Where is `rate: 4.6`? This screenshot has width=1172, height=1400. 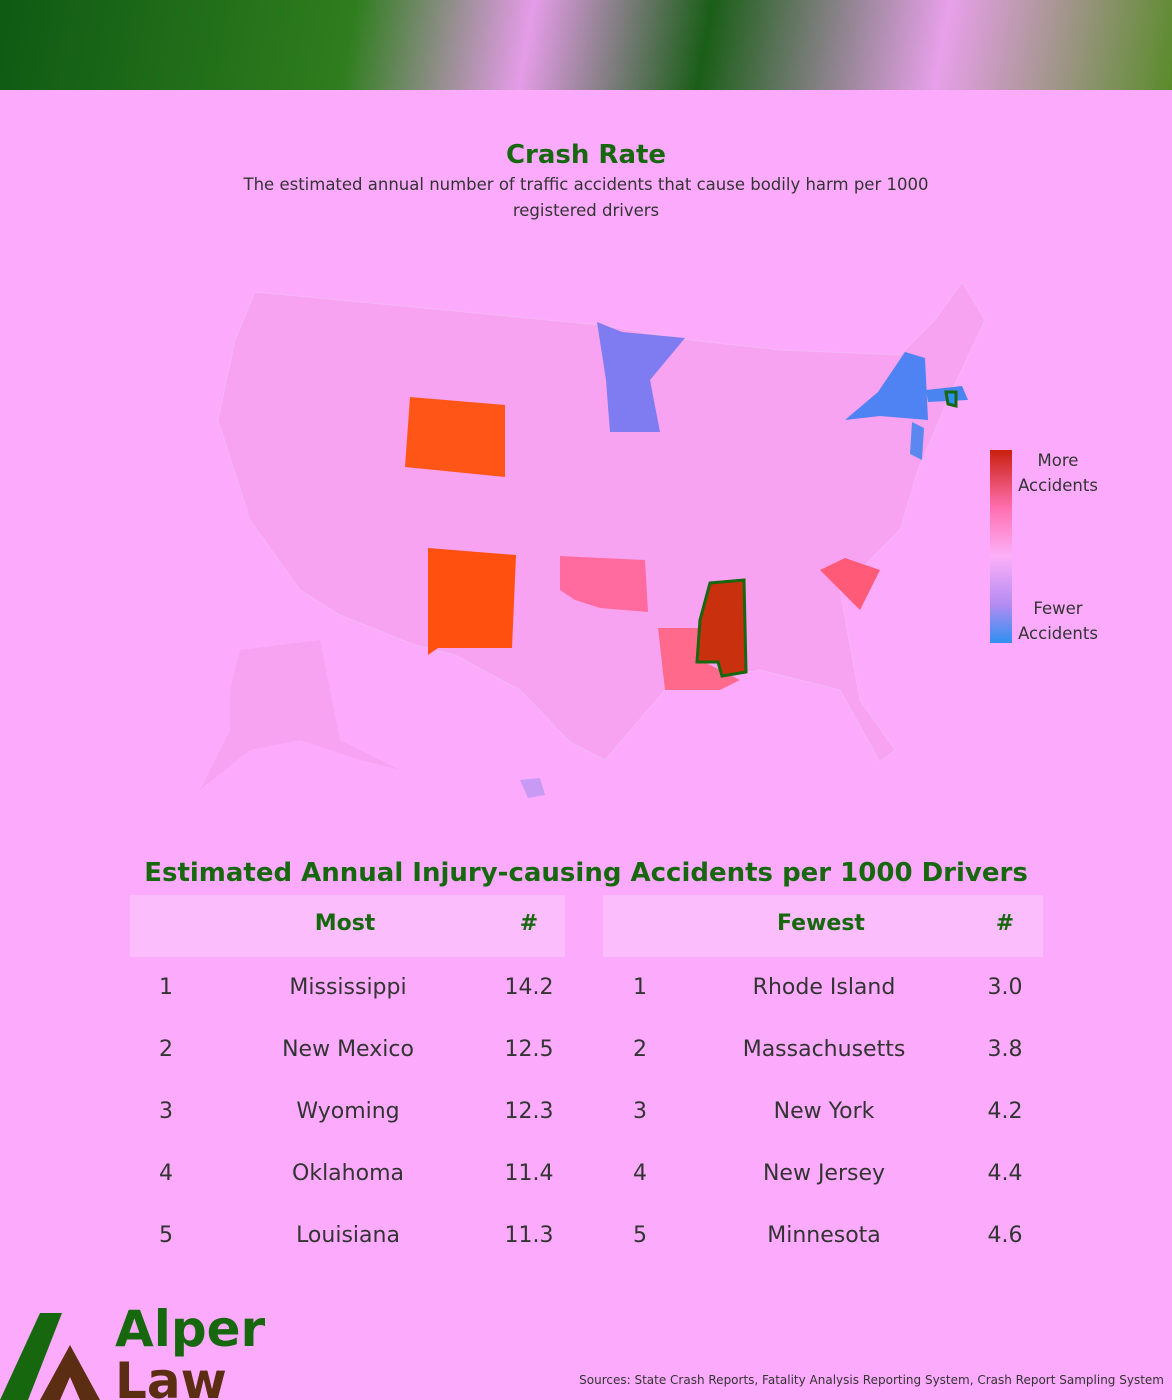
rate: 4.6 is located at coordinates (1005, 1235).